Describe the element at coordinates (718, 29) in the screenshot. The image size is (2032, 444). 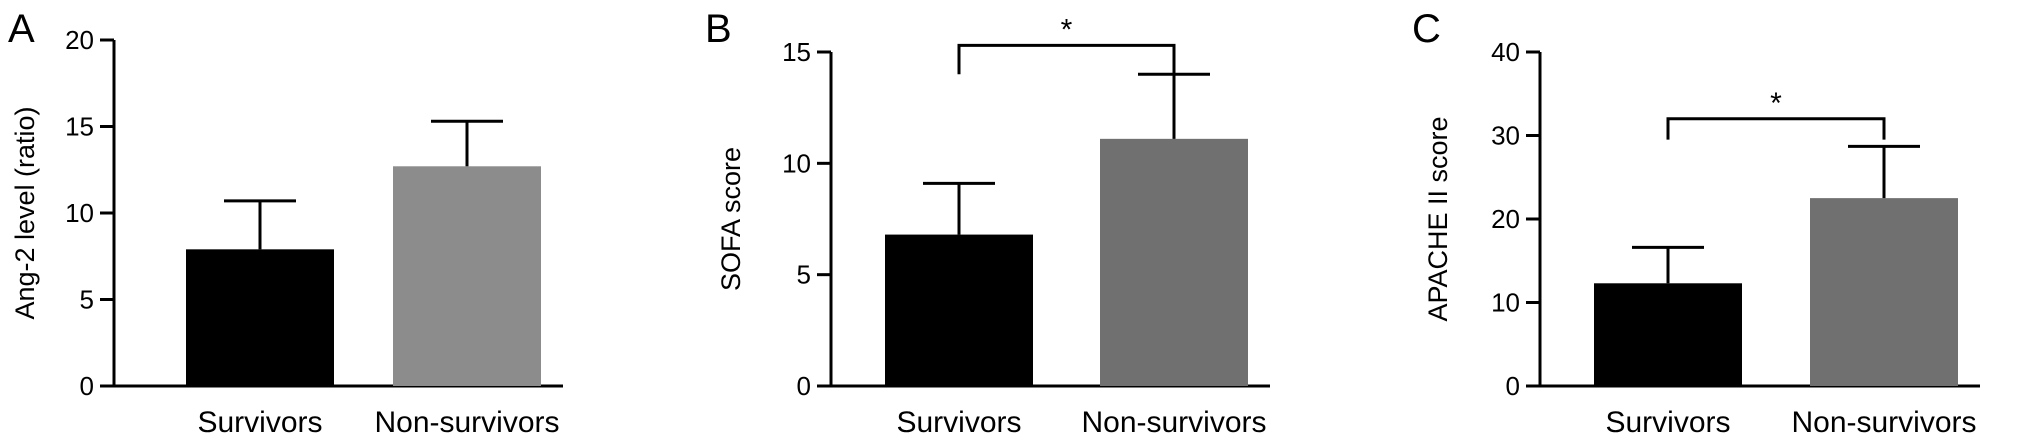
I see `panel-letter: B` at that location.